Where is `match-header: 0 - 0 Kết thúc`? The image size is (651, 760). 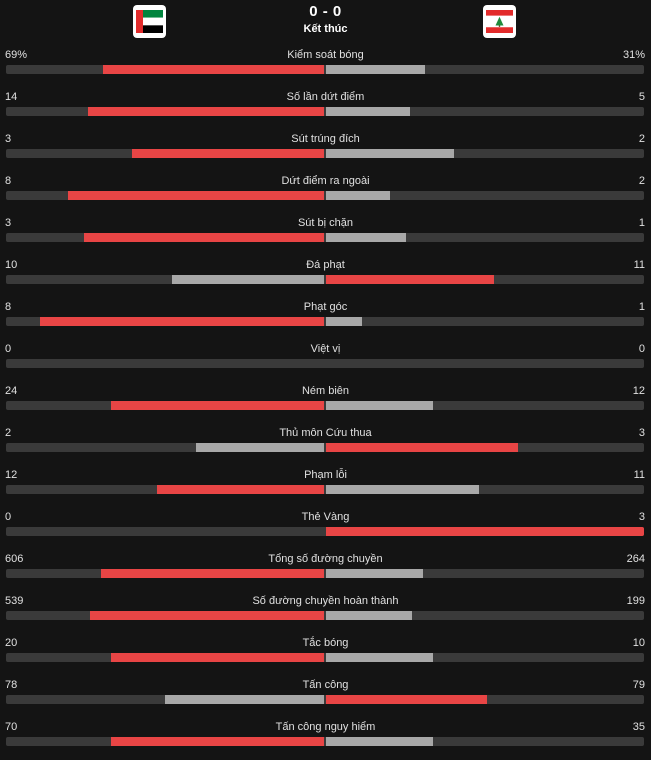 match-header: 0 - 0 Kết thúc is located at coordinates (325, 23).